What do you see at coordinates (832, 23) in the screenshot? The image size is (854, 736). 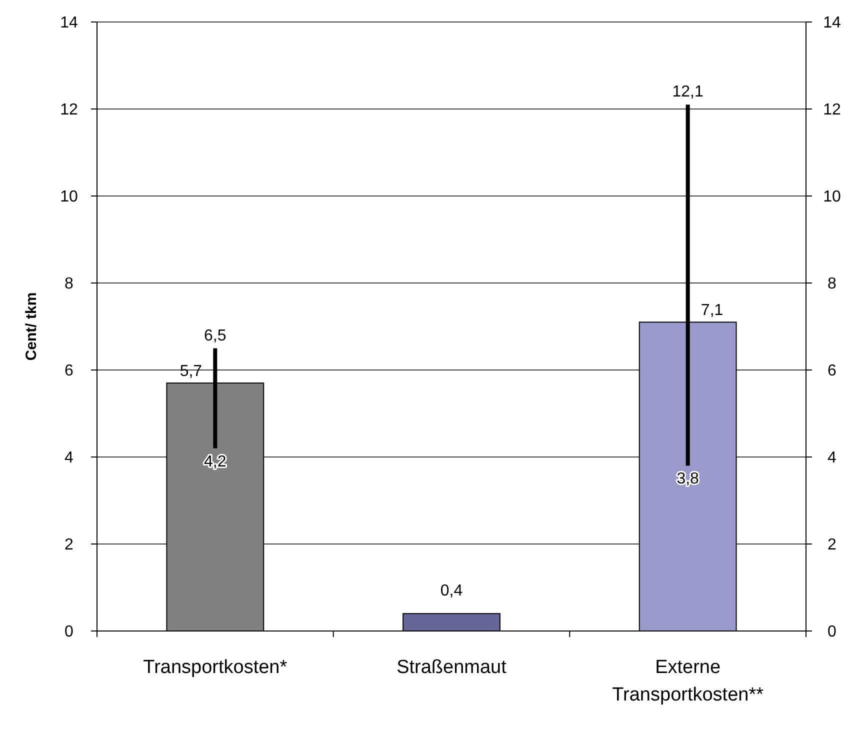 I see `y2-tick-label: 14` at bounding box center [832, 23].